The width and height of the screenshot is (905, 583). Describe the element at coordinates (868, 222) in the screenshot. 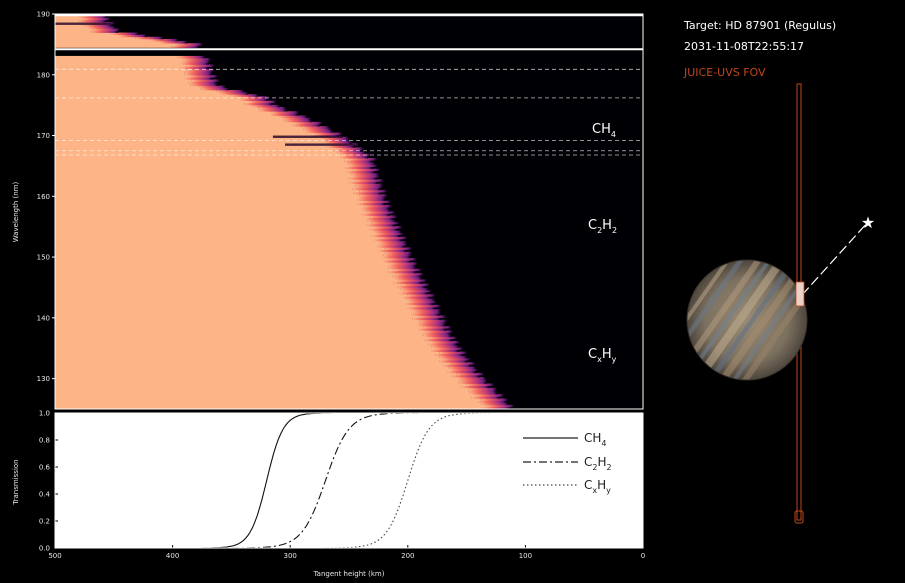

I see `star-icon: ★` at that location.